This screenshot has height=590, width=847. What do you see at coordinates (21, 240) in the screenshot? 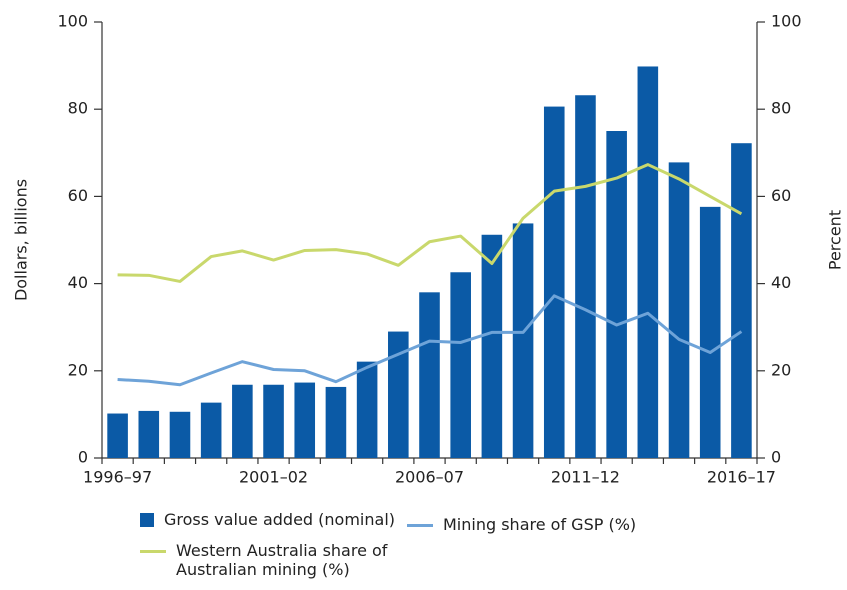
I see `y-axis-label: Dollars, billions` at bounding box center [21, 240].